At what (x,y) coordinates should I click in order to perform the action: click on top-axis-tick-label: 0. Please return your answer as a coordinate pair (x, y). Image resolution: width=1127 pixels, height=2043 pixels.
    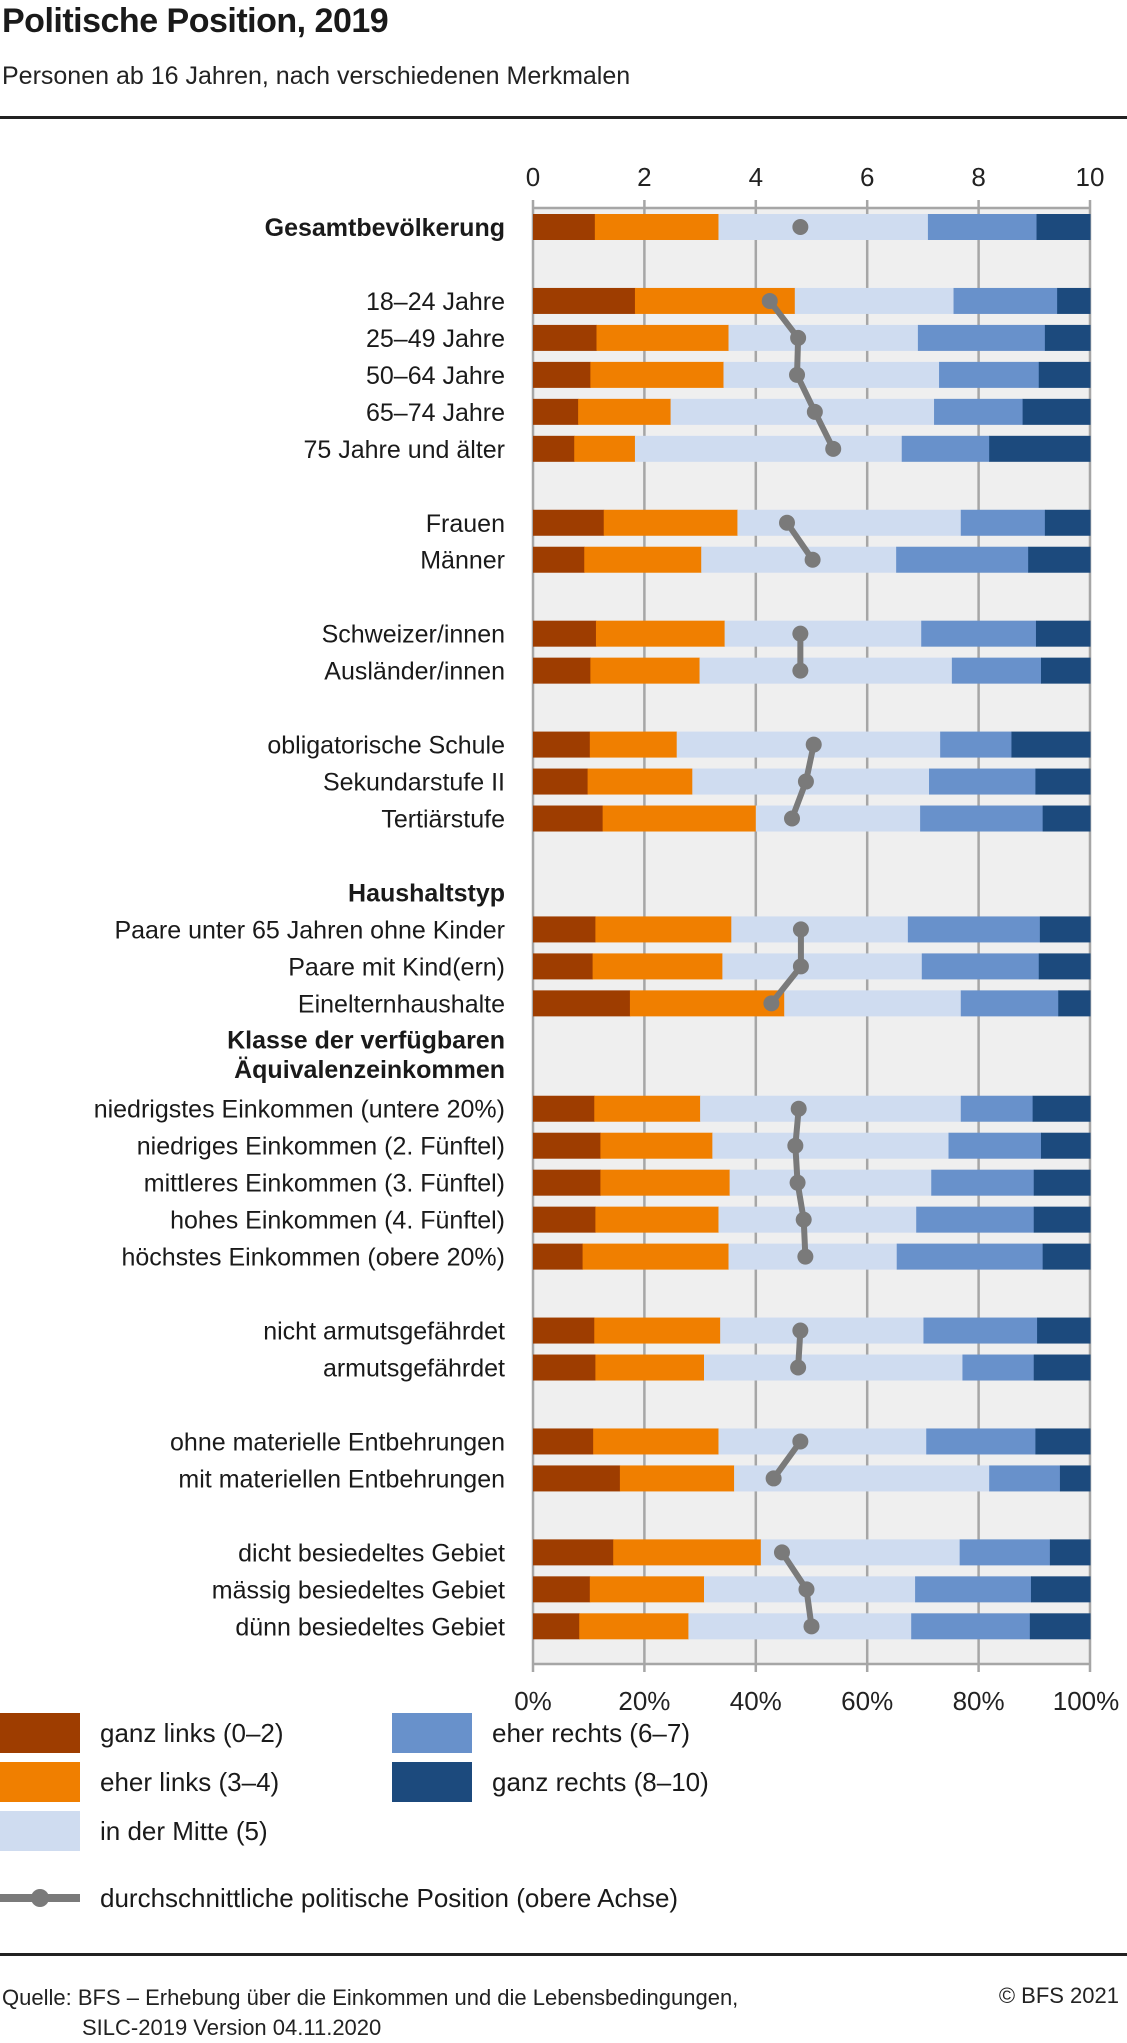
    Looking at the image, I should click on (533, 177).